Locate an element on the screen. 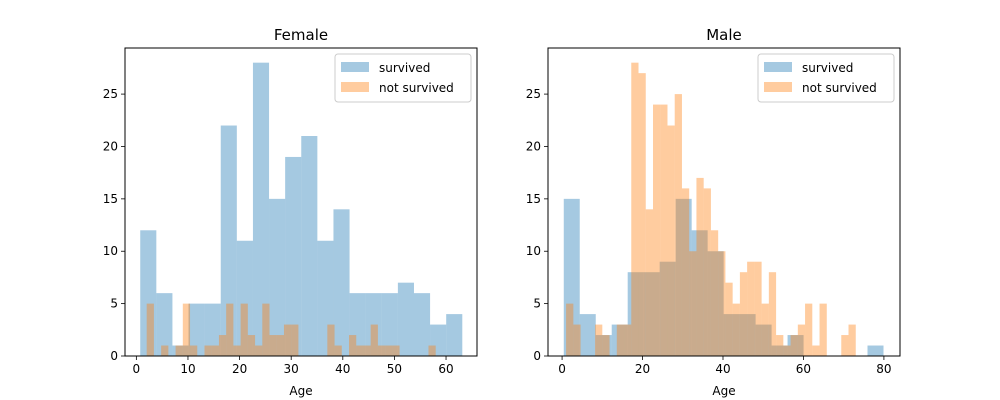  chart-title: Female is located at coordinates (301, 35).